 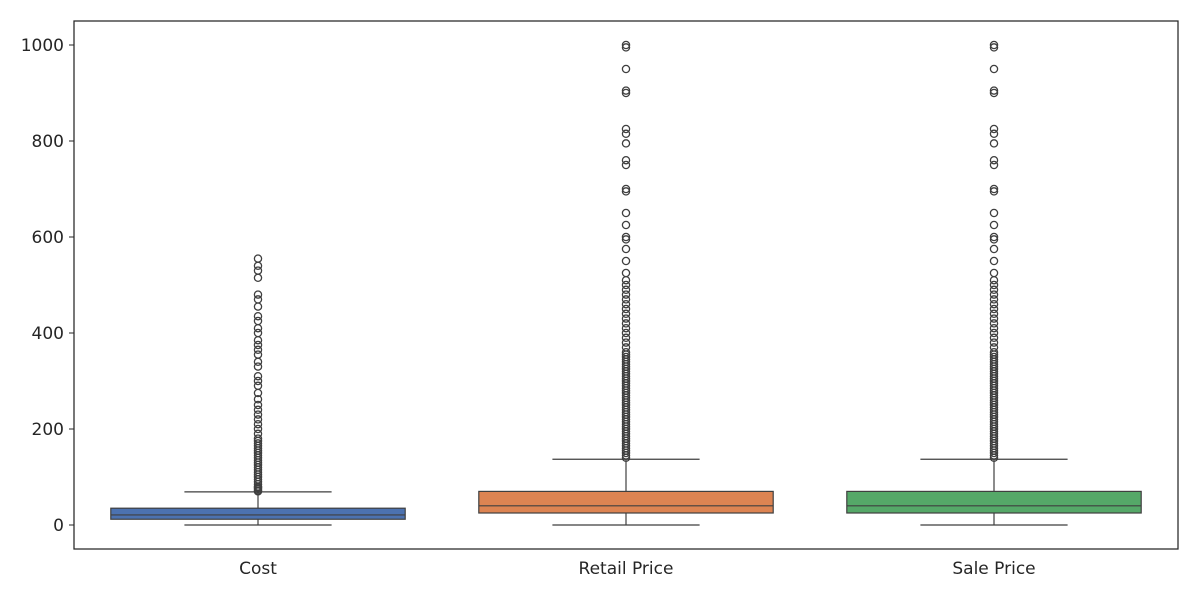 What do you see at coordinates (258, 569) in the screenshot?
I see `x-tick-label: Cost` at bounding box center [258, 569].